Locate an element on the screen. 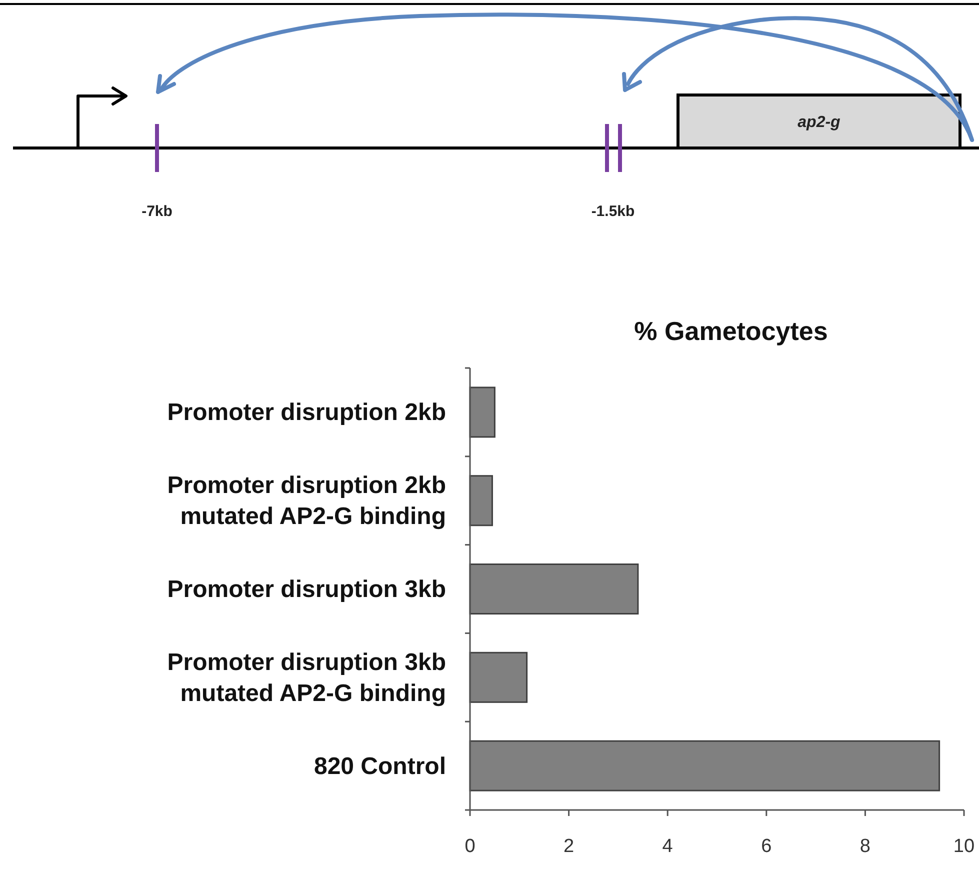 The image size is (979, 872). y-tick-label: Promoter disruption 3kb is located at coordinates (306, 589).